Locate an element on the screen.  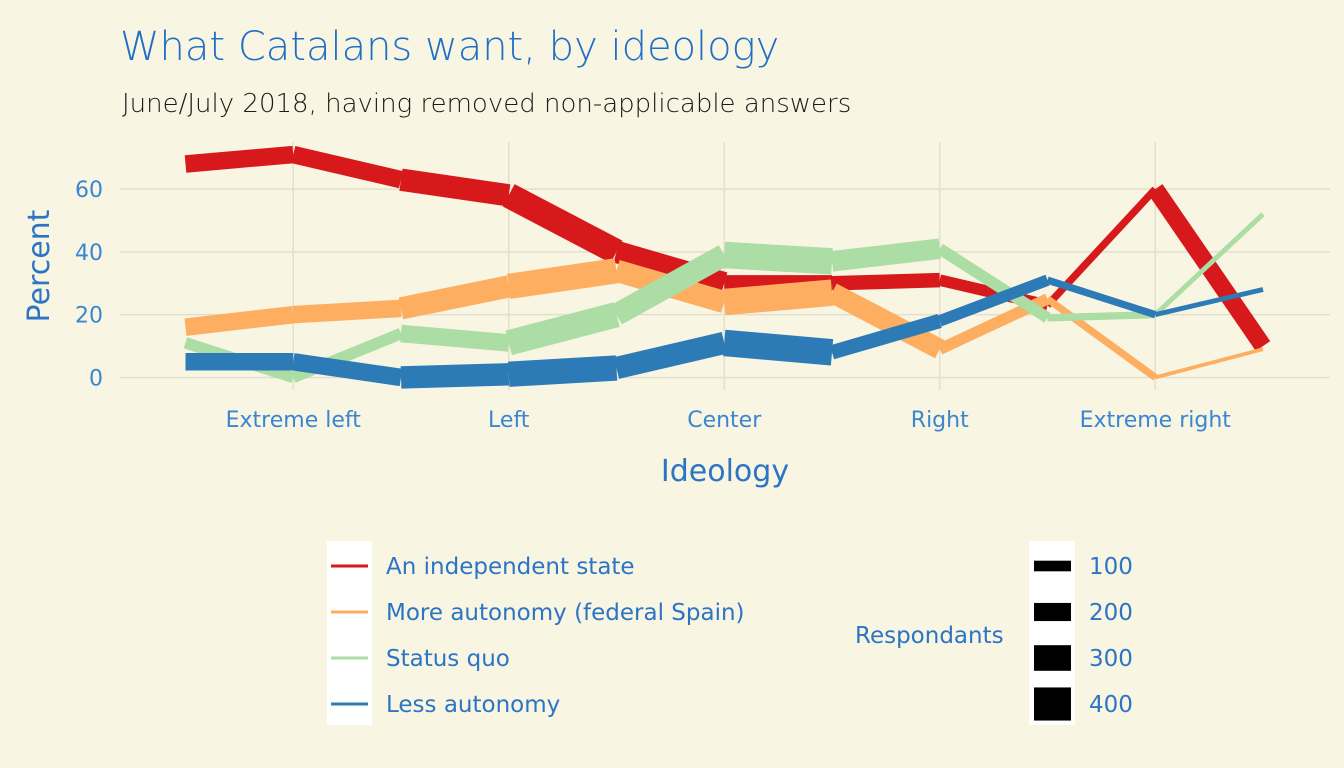
y-axis-label: Percent is located at coordinates (39, 265).